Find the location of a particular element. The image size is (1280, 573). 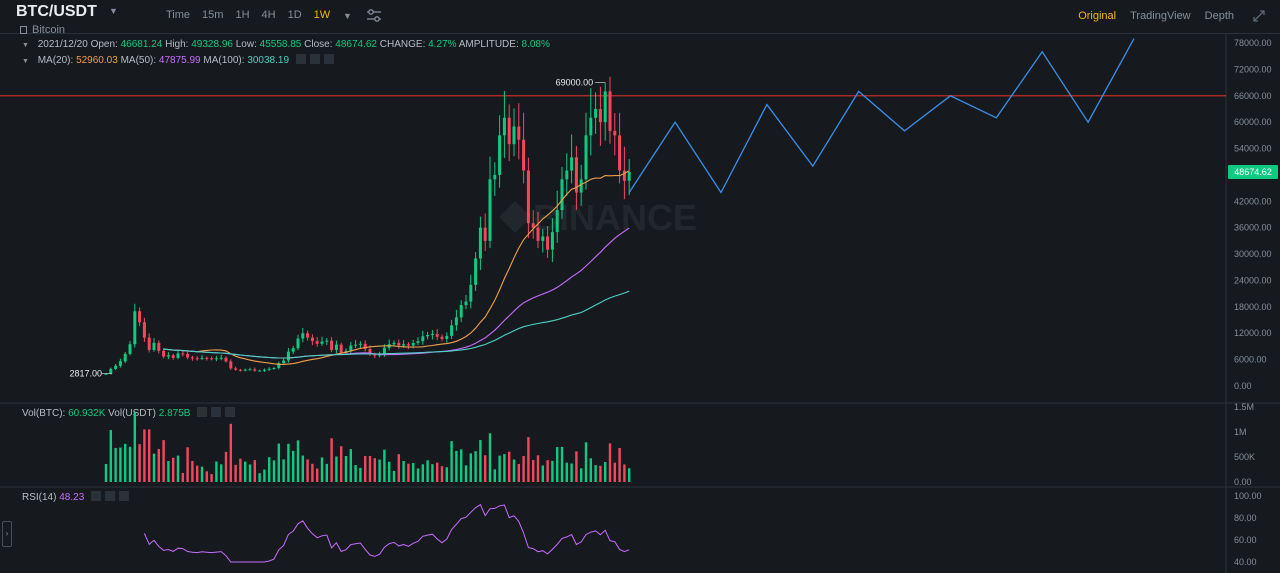

price-axis-label: 66000.00 is located at coordinates (1253, 96).